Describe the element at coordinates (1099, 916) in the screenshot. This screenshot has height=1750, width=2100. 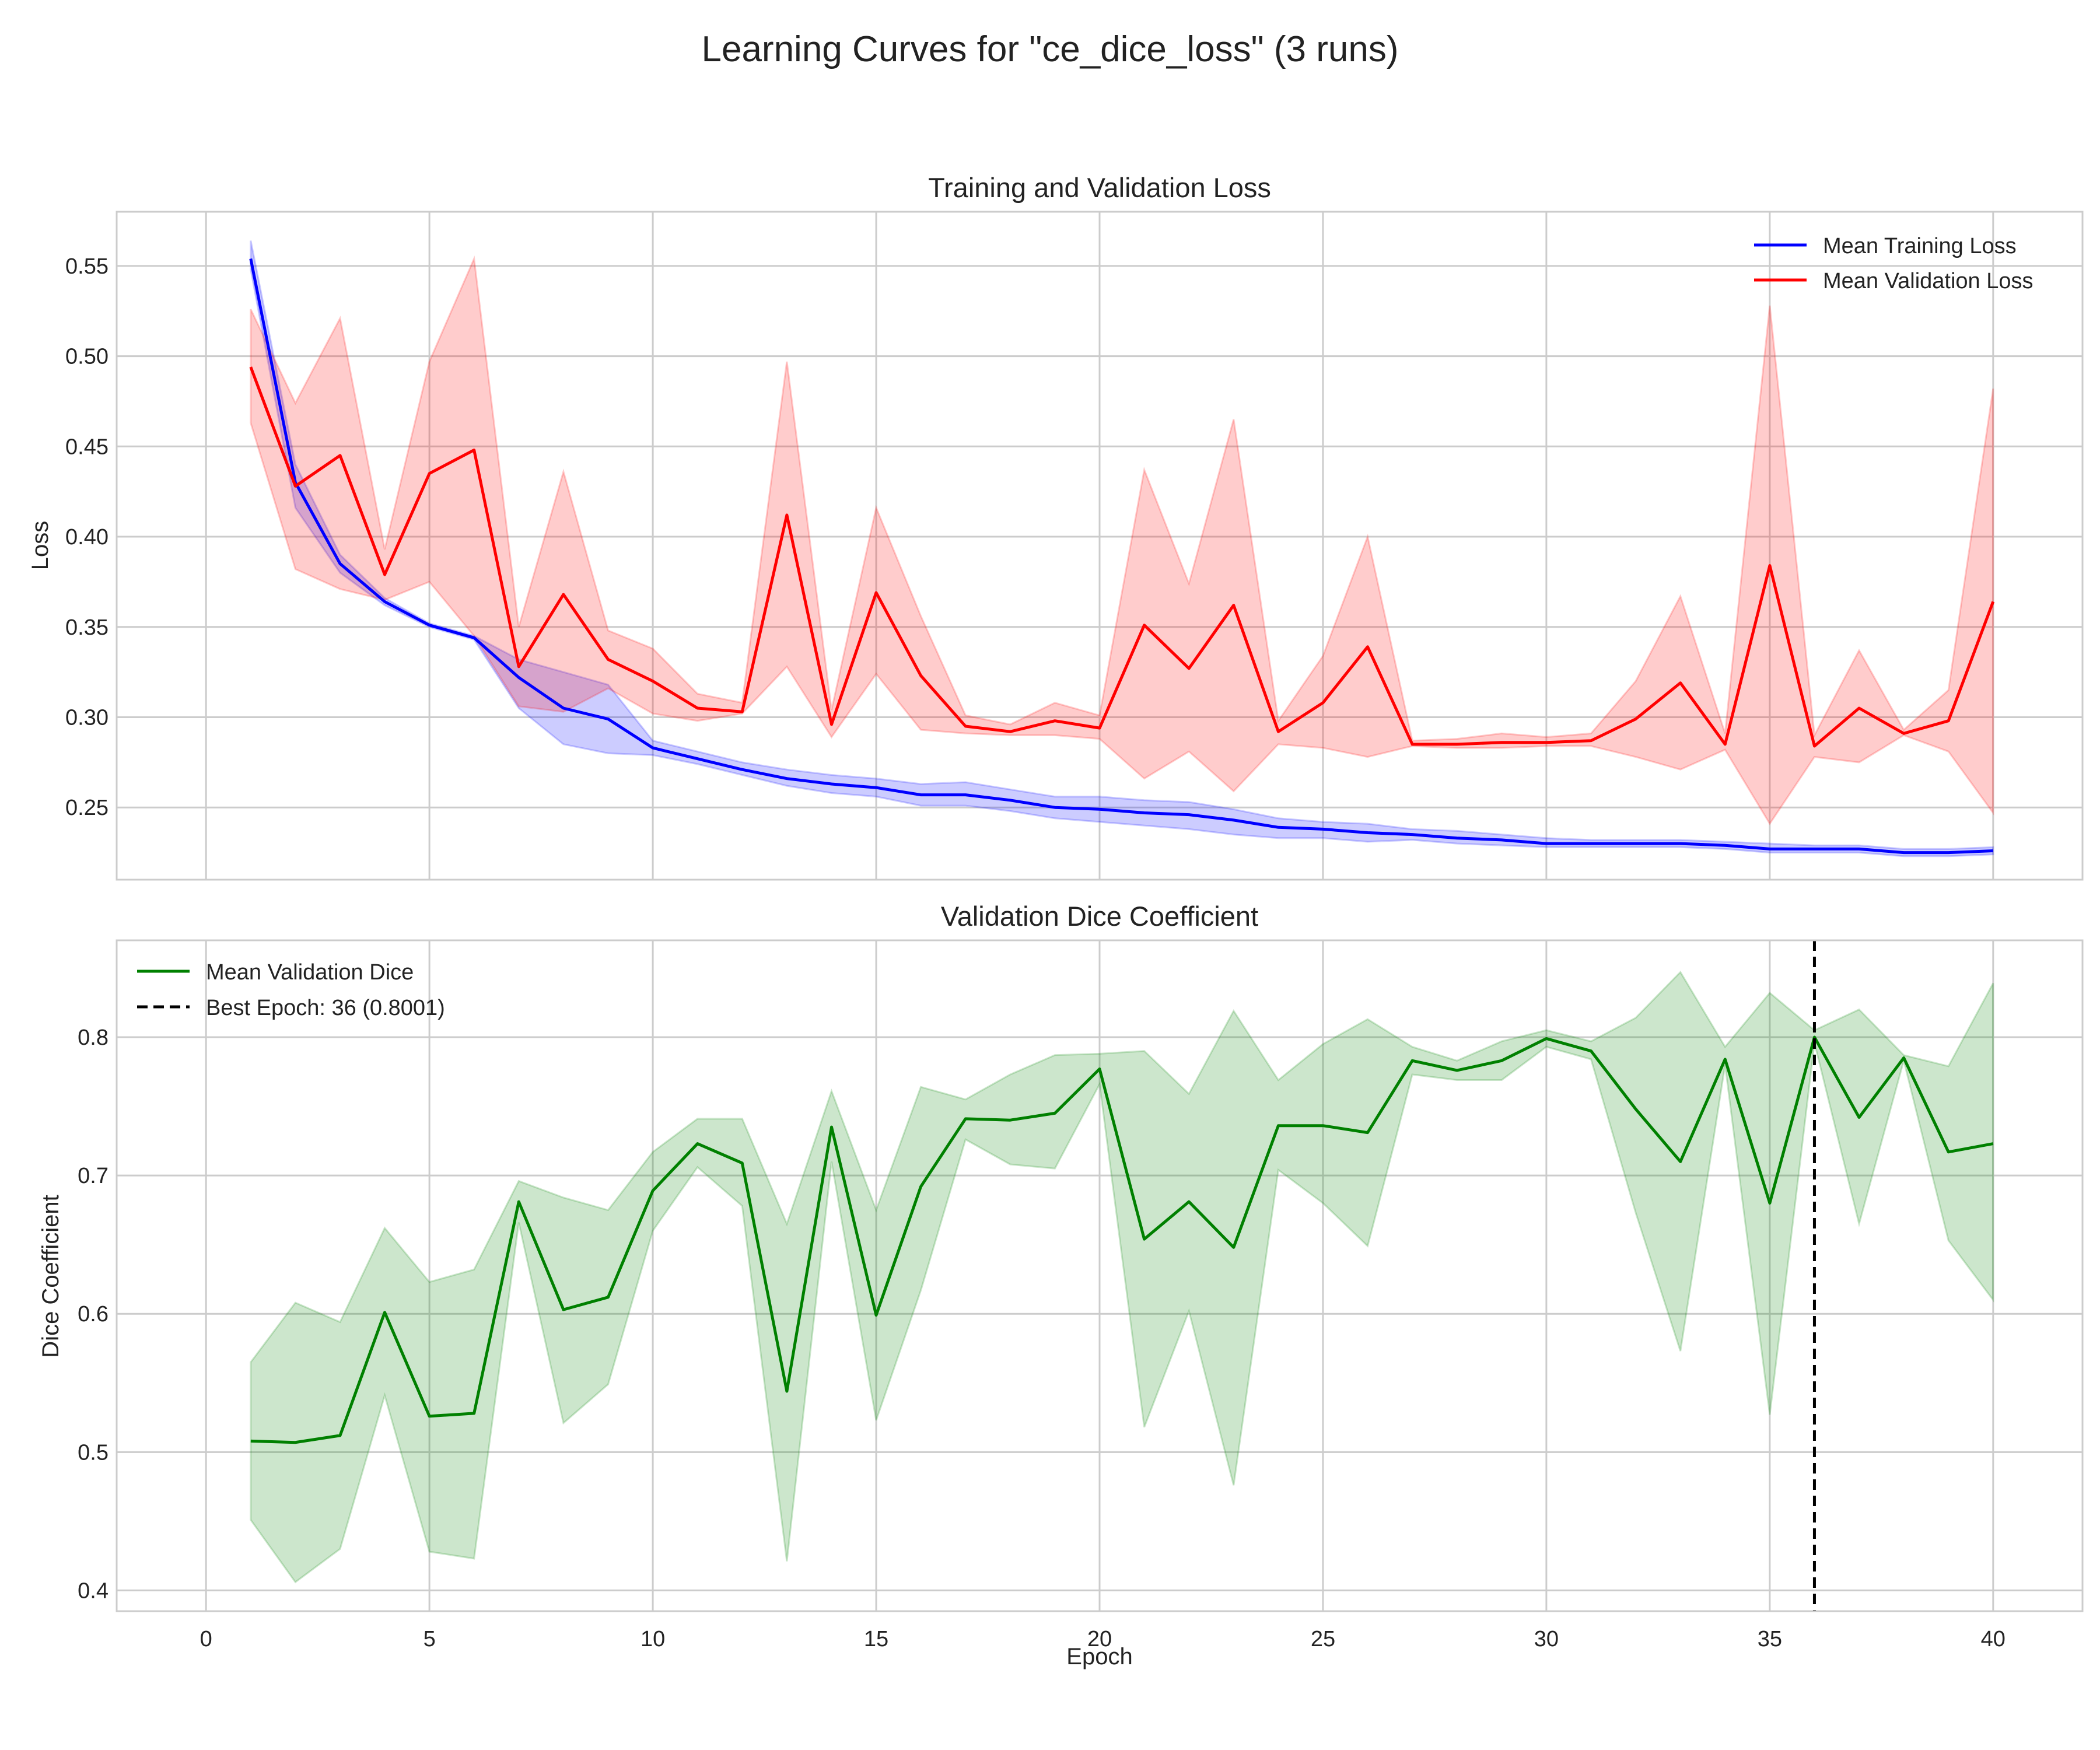
I see `dice-axes-title: Validation Dice Coefficient` at that location.